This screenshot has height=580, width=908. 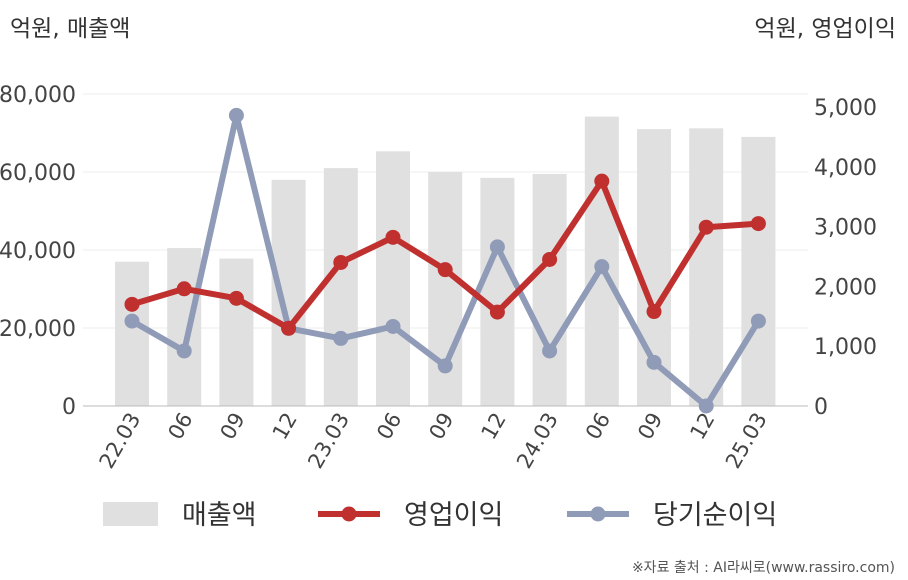 What do you see at coordinates (746, 441) in the screenshot?
I see `x-tick-label: 25.03` at bounding box center [746, 441].